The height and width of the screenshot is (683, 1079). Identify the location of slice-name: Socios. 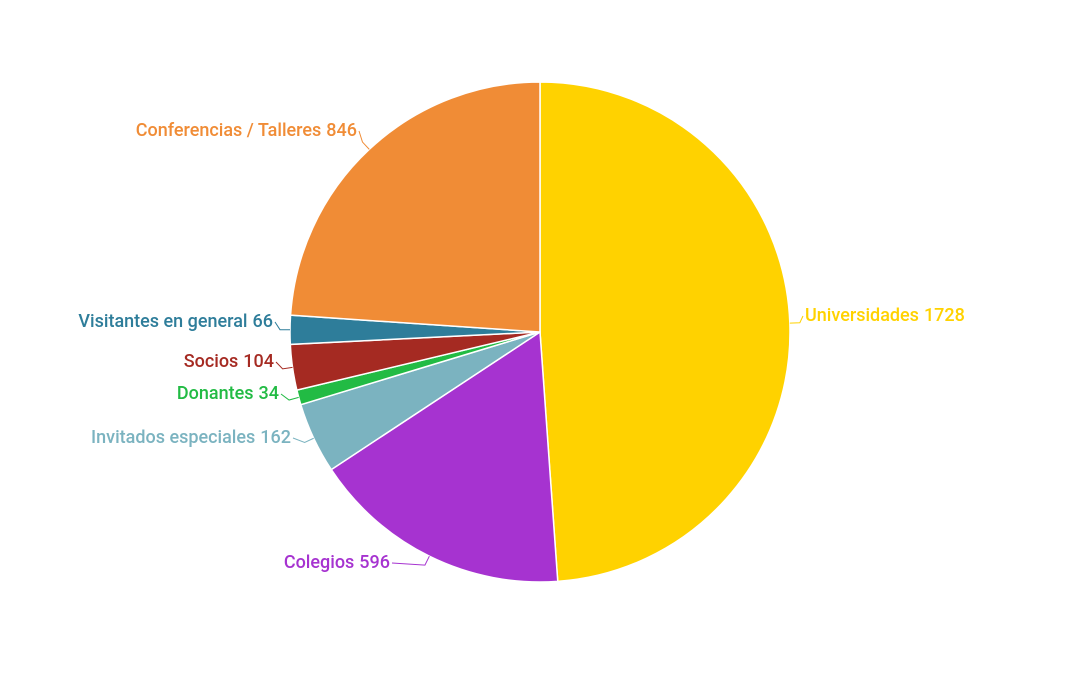
(211, 361).